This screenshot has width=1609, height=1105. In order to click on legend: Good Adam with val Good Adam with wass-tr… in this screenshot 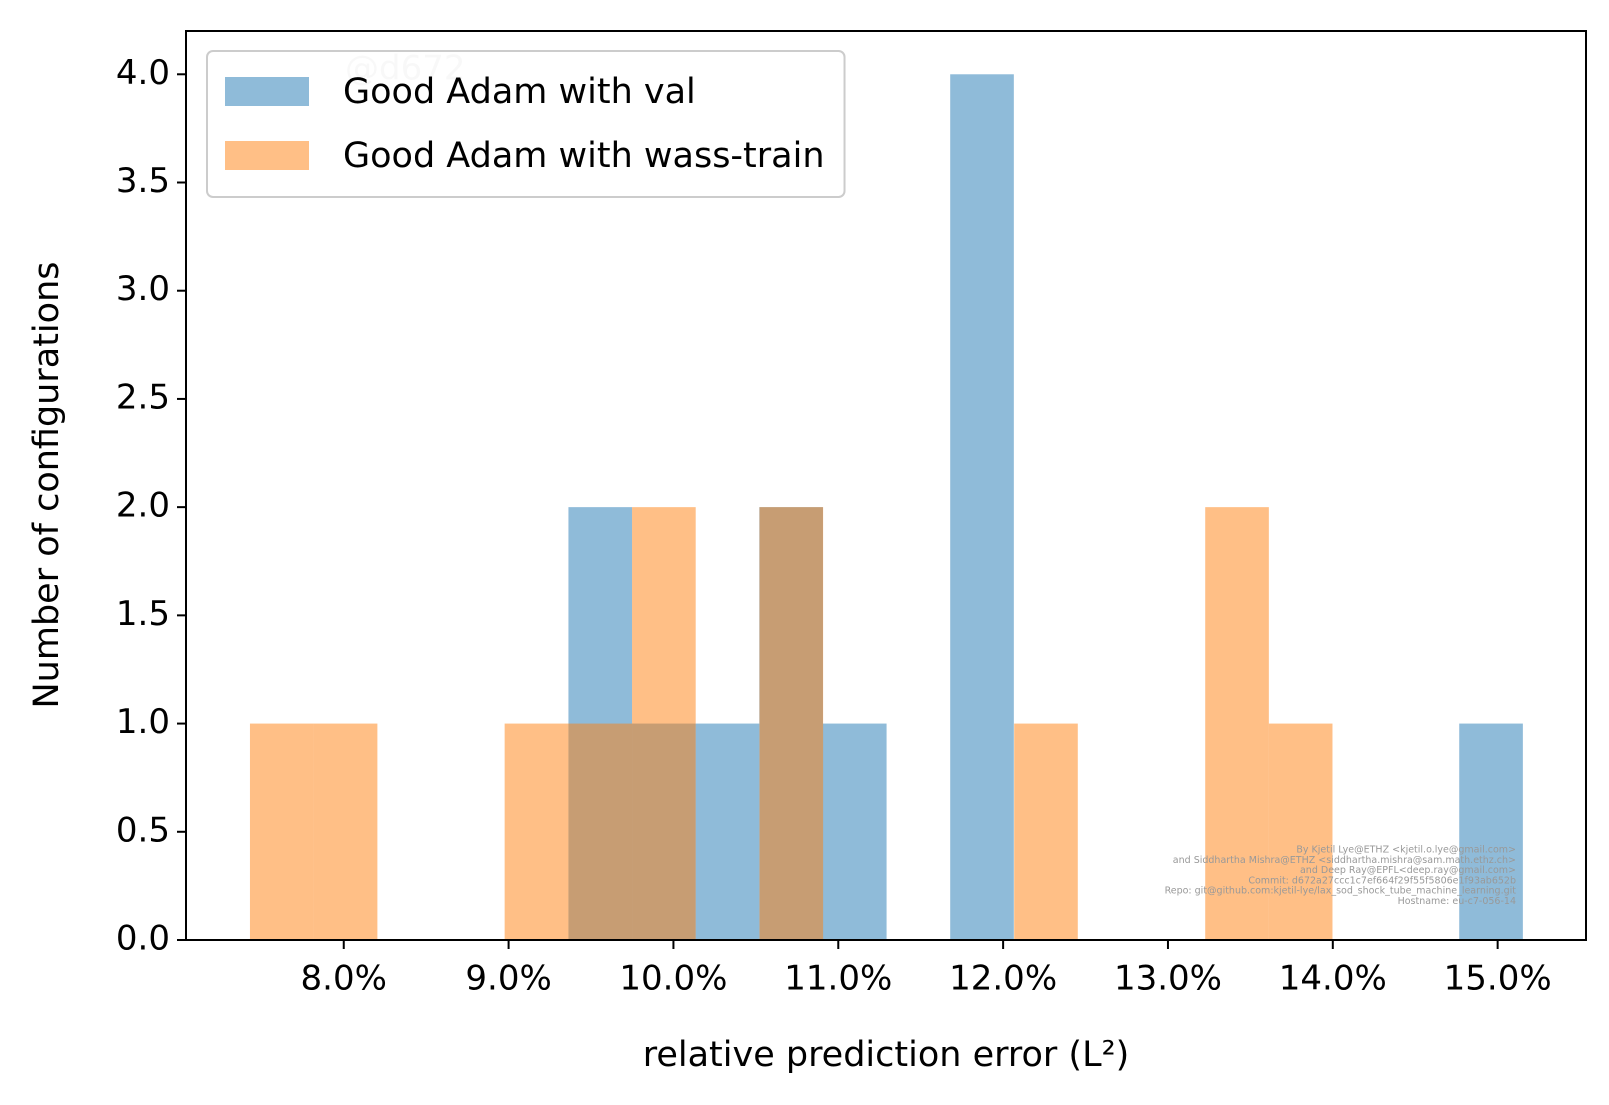, I will do `click(526, 124)`.